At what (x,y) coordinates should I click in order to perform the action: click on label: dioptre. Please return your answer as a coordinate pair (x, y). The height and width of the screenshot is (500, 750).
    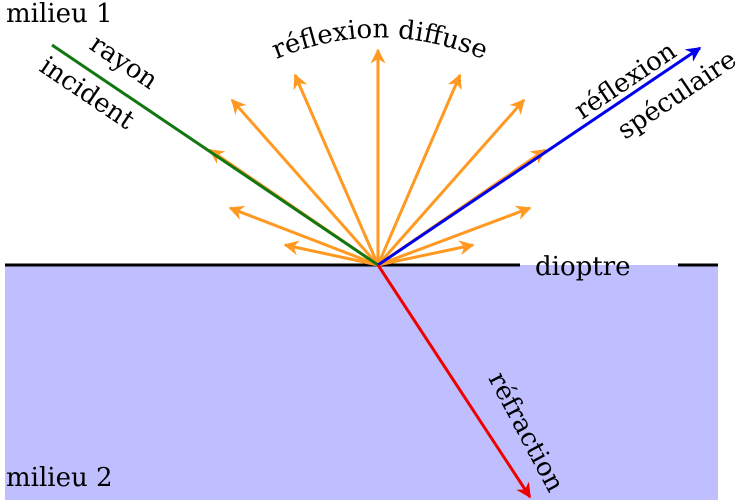
    Looking at the image, I should click on (583, 267).